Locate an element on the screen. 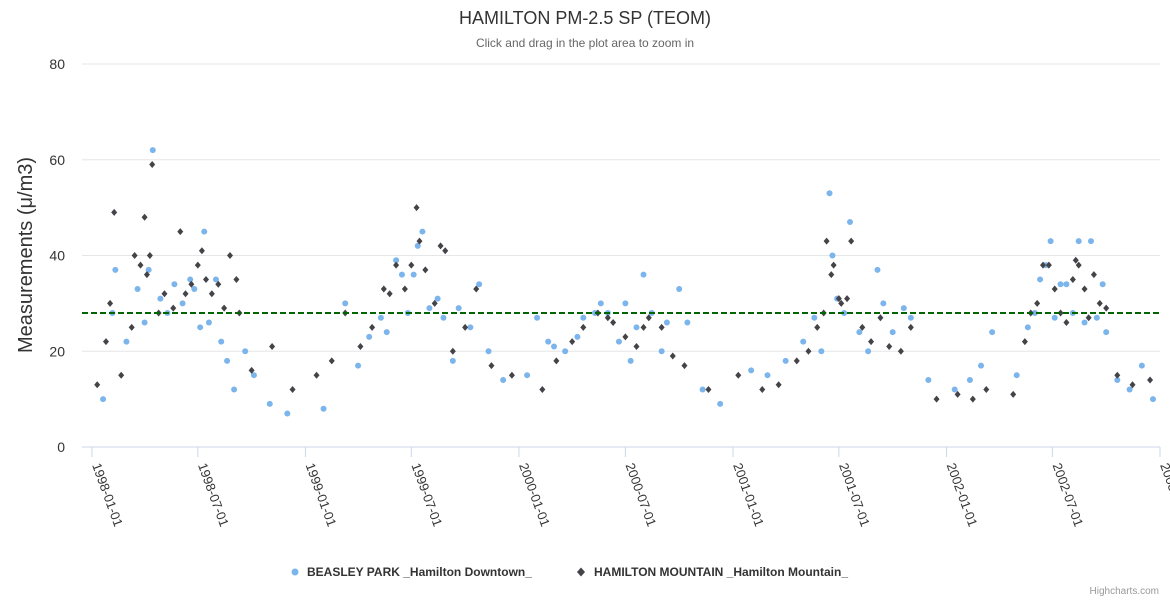  credits-link: Highcharts.com is located at coordinates (1124, 591).